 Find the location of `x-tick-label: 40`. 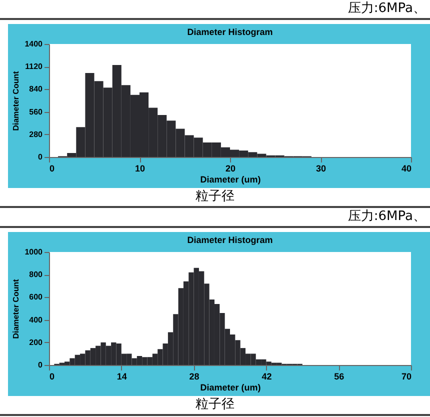

x-tick-label: 40 is located at coordinates (406, 169).